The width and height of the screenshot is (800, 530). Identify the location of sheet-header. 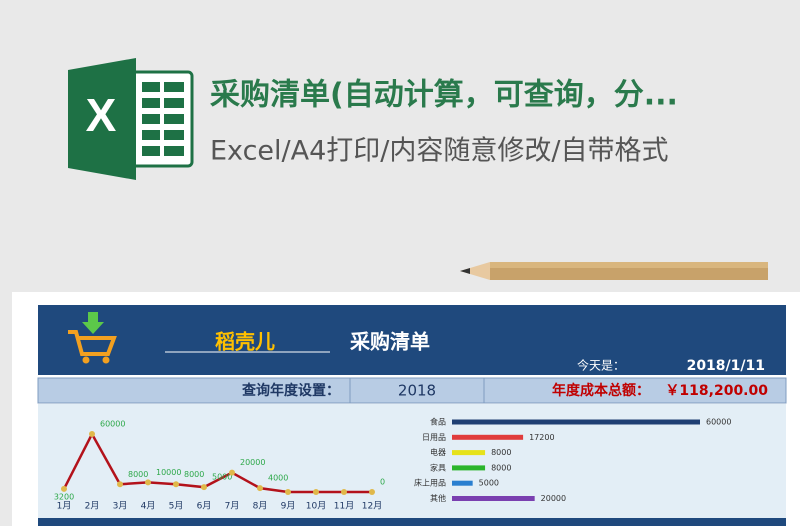
(412, 340).